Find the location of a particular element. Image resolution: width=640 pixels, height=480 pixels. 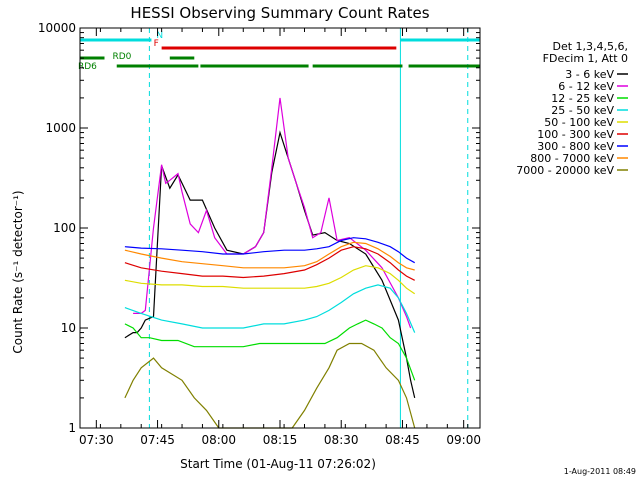

x-tick-label-1: 07:45 is located at coordinates (157, 440).